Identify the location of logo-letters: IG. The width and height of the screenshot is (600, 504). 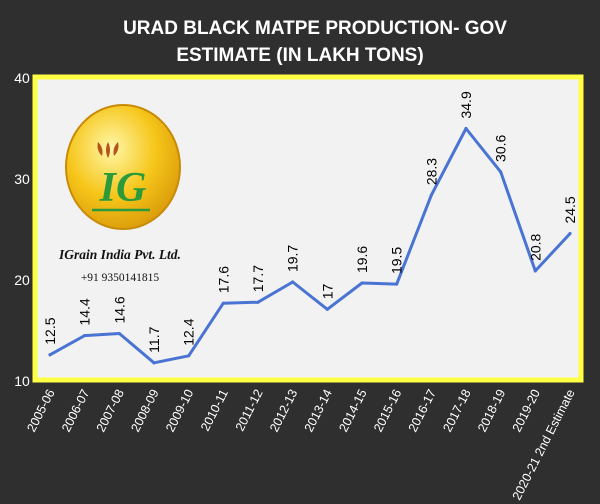
(123, 188).